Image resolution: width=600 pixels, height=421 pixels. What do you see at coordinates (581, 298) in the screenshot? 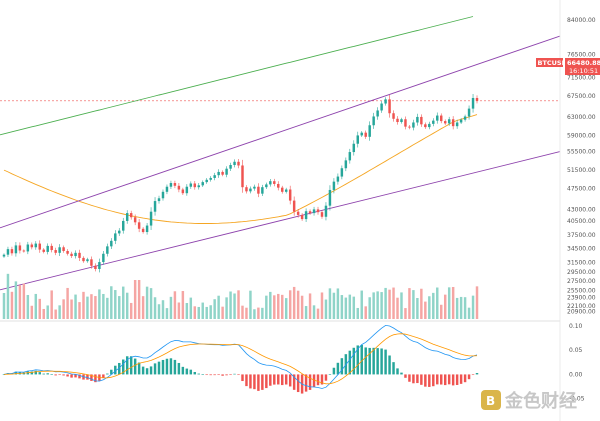
I see `price-tick-label: 23900.00` at bounding box center [581, 298].